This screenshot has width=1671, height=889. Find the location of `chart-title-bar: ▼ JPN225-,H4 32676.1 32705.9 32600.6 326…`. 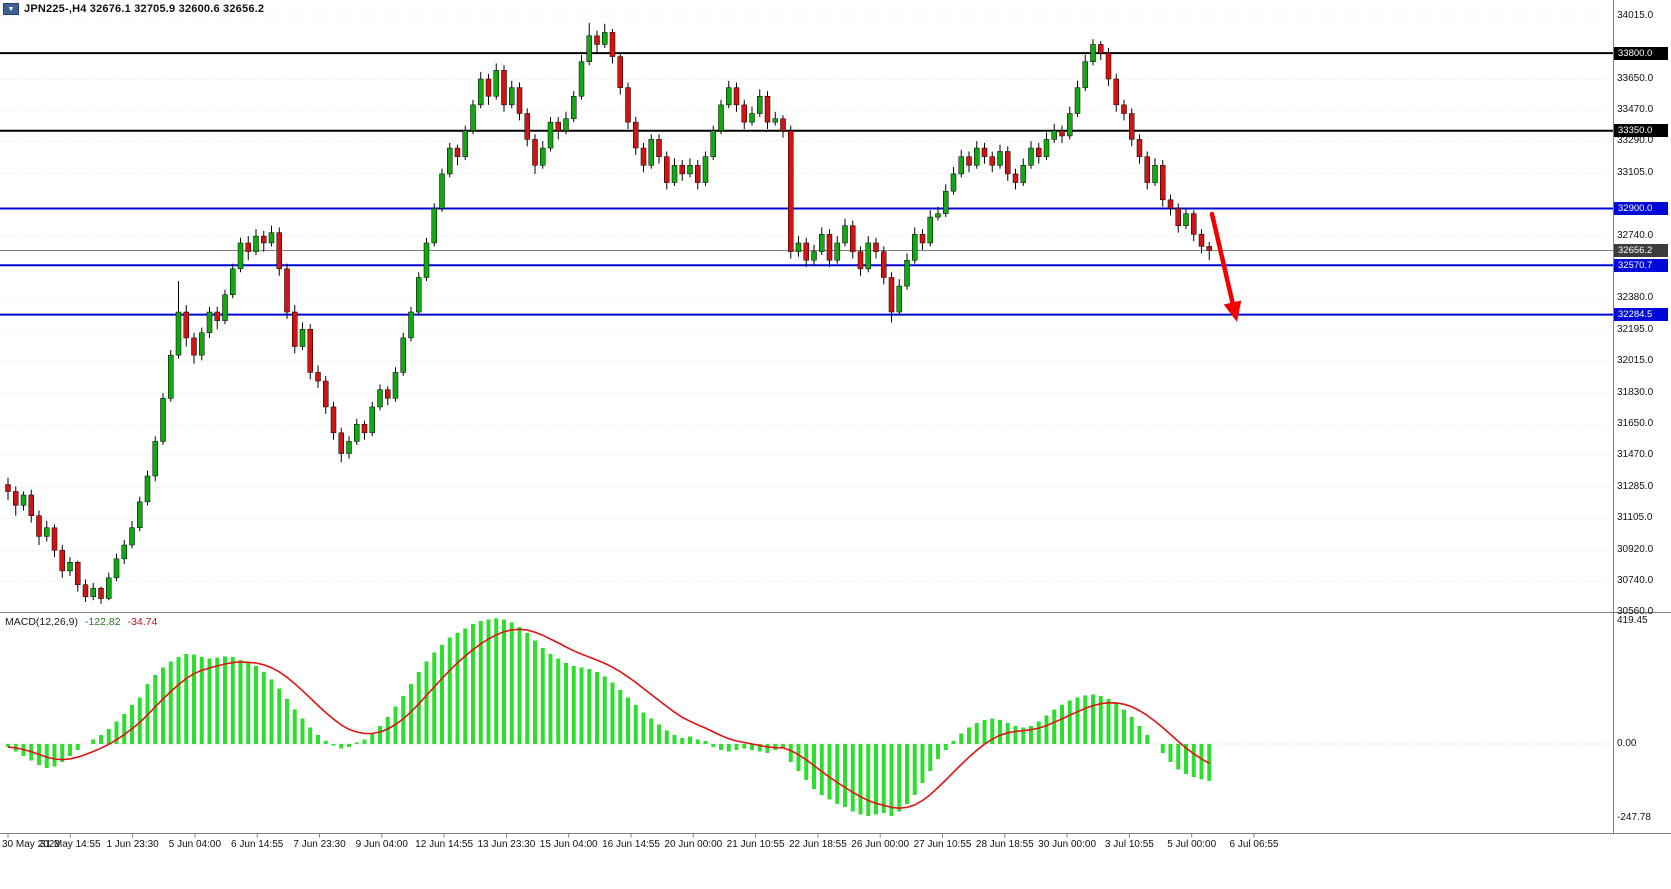

chart-title-bar: ▼ JPN225-,H4 32676.1 32705.9 32600.6 326… is located at coordinates (133, 9).